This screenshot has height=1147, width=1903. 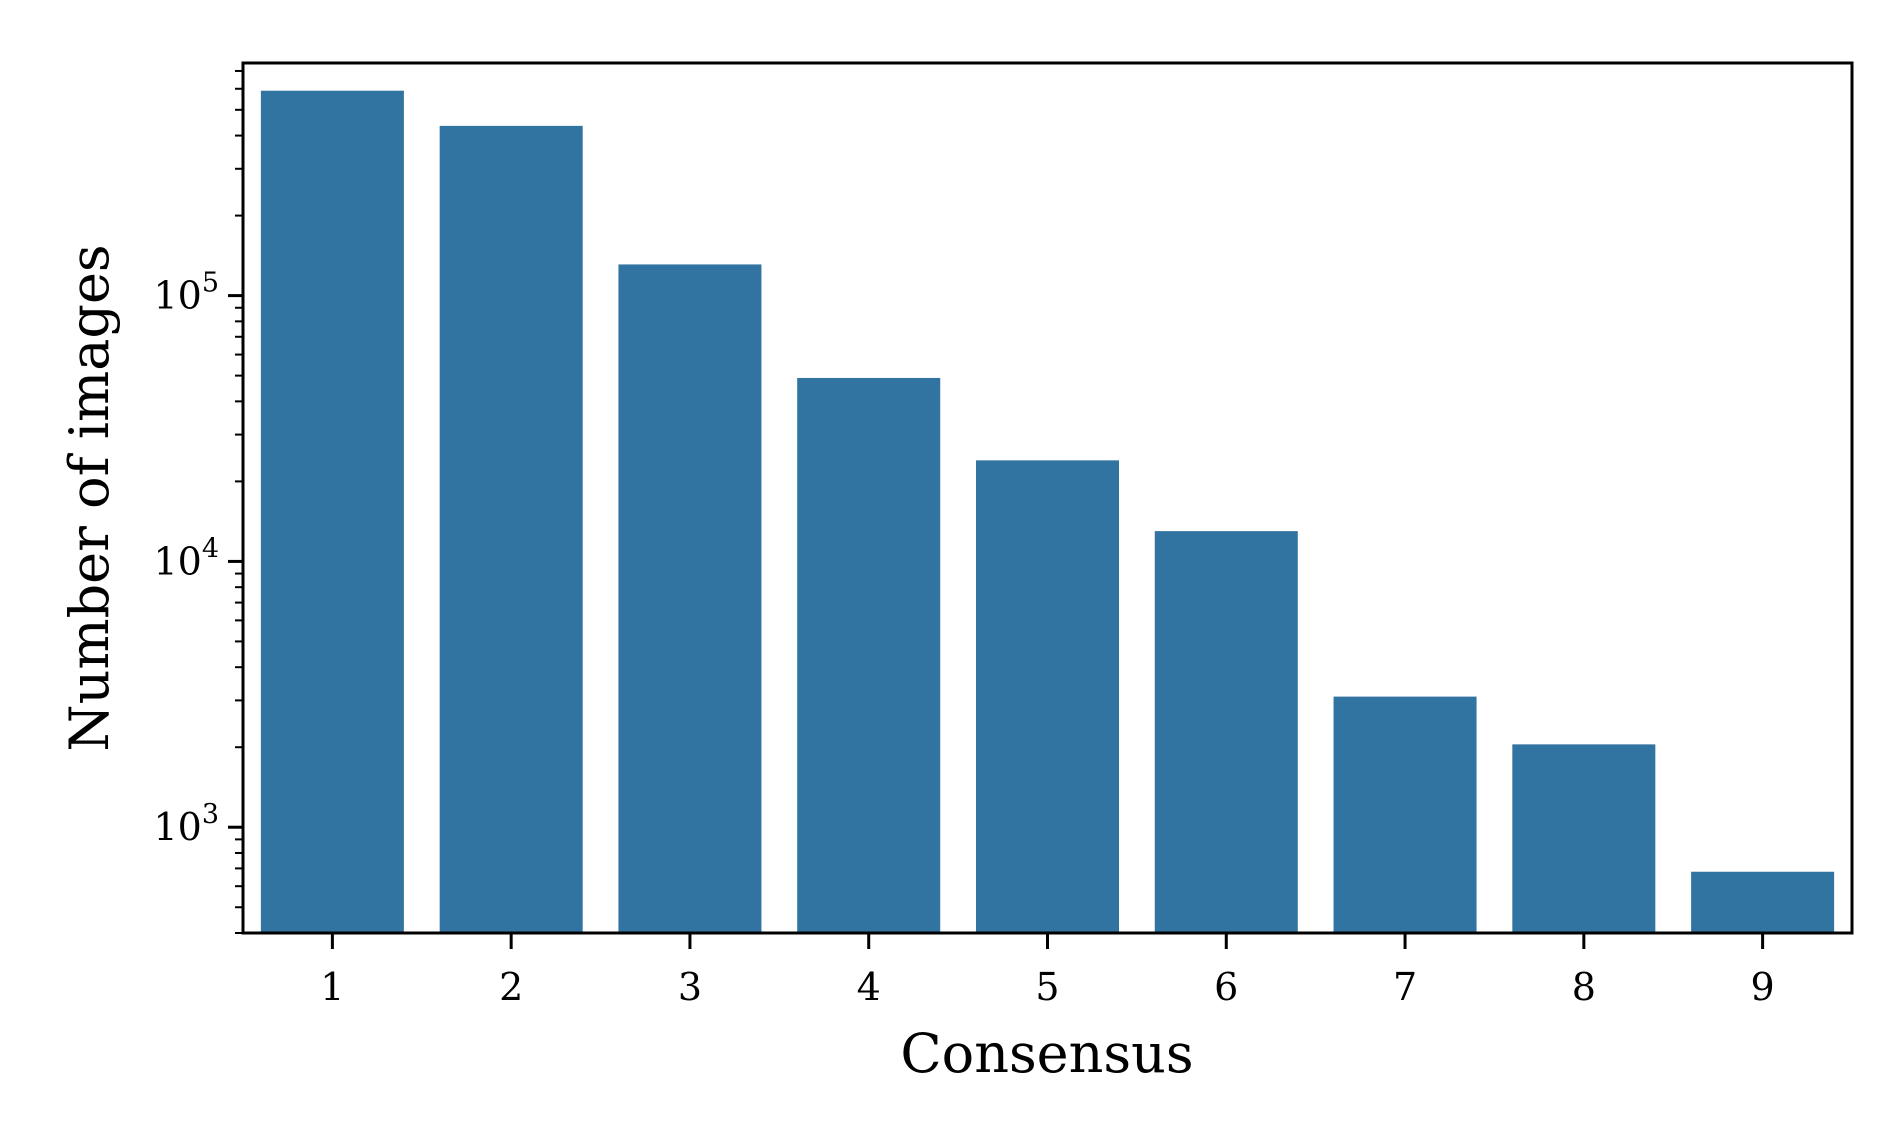 I want to click on x-tick-label: 4, so click(x=869, y=987).